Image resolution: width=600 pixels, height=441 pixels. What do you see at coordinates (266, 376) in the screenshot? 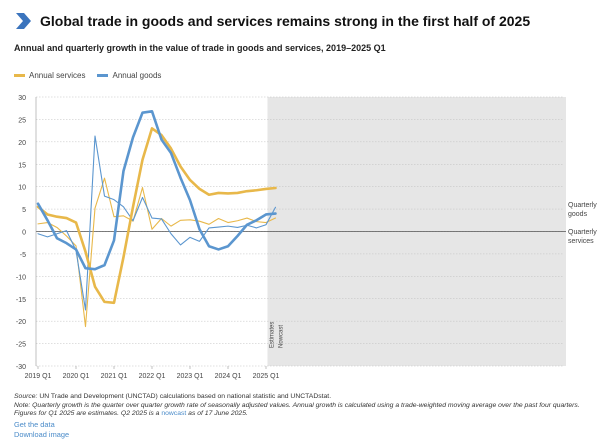
I see `x-tick-label: 2025 Q1` at bounding box center [266, 376].